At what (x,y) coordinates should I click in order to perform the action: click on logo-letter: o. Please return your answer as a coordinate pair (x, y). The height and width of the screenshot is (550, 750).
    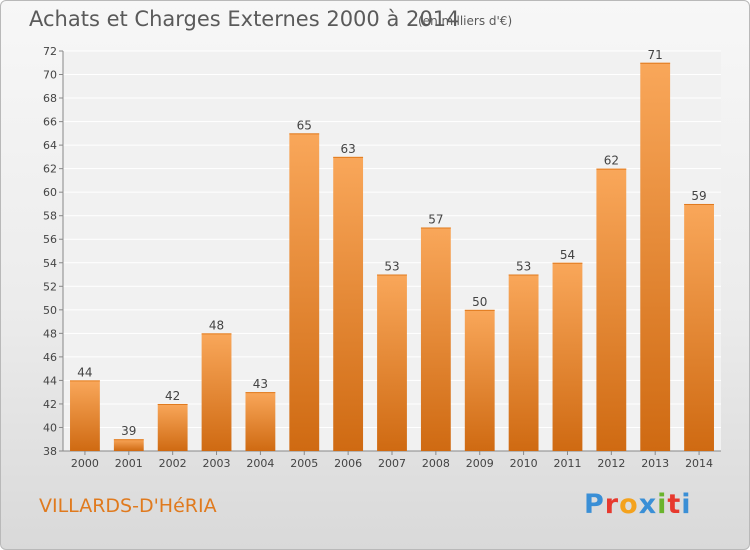
    Looking at the image, I should click on (629, 504).